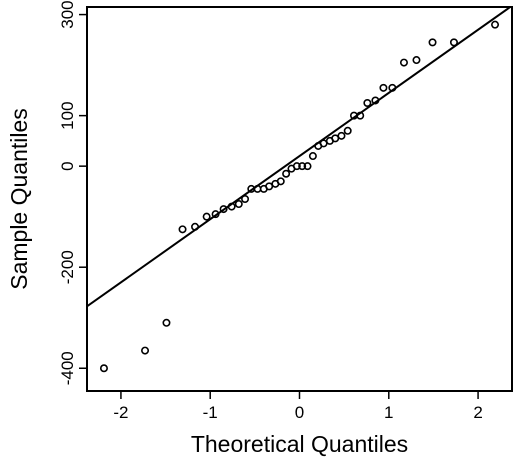 The image size is (524, 464). I want to click on y-tick-label: -400, so click(67, 368).